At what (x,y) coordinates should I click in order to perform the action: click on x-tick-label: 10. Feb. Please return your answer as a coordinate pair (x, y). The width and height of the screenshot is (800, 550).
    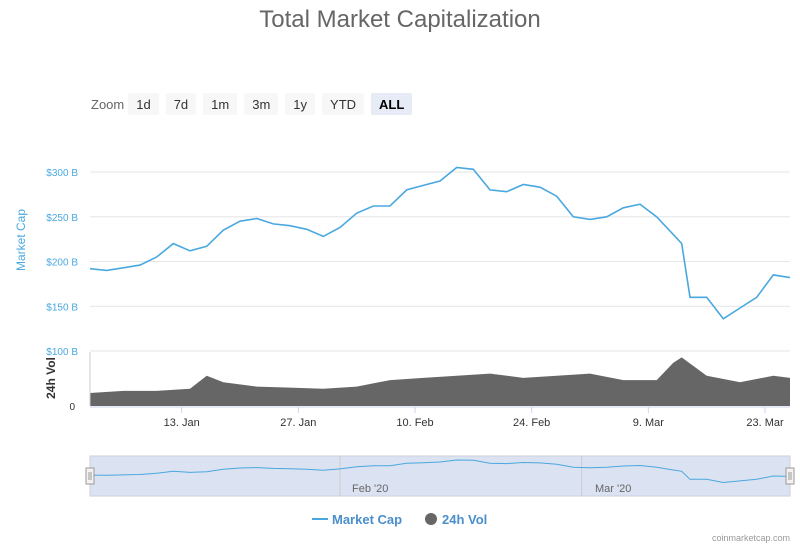
    Looking at the image, I should click on (414, 423).